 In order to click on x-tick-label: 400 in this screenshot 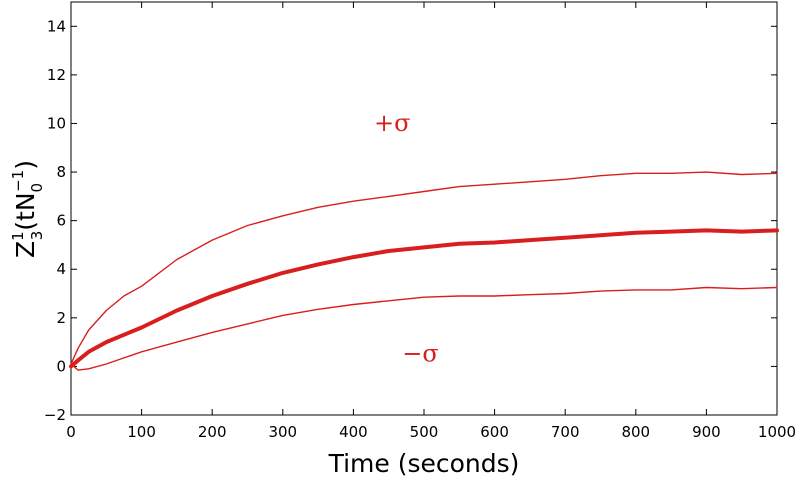, I will do `click(353, 432)`.